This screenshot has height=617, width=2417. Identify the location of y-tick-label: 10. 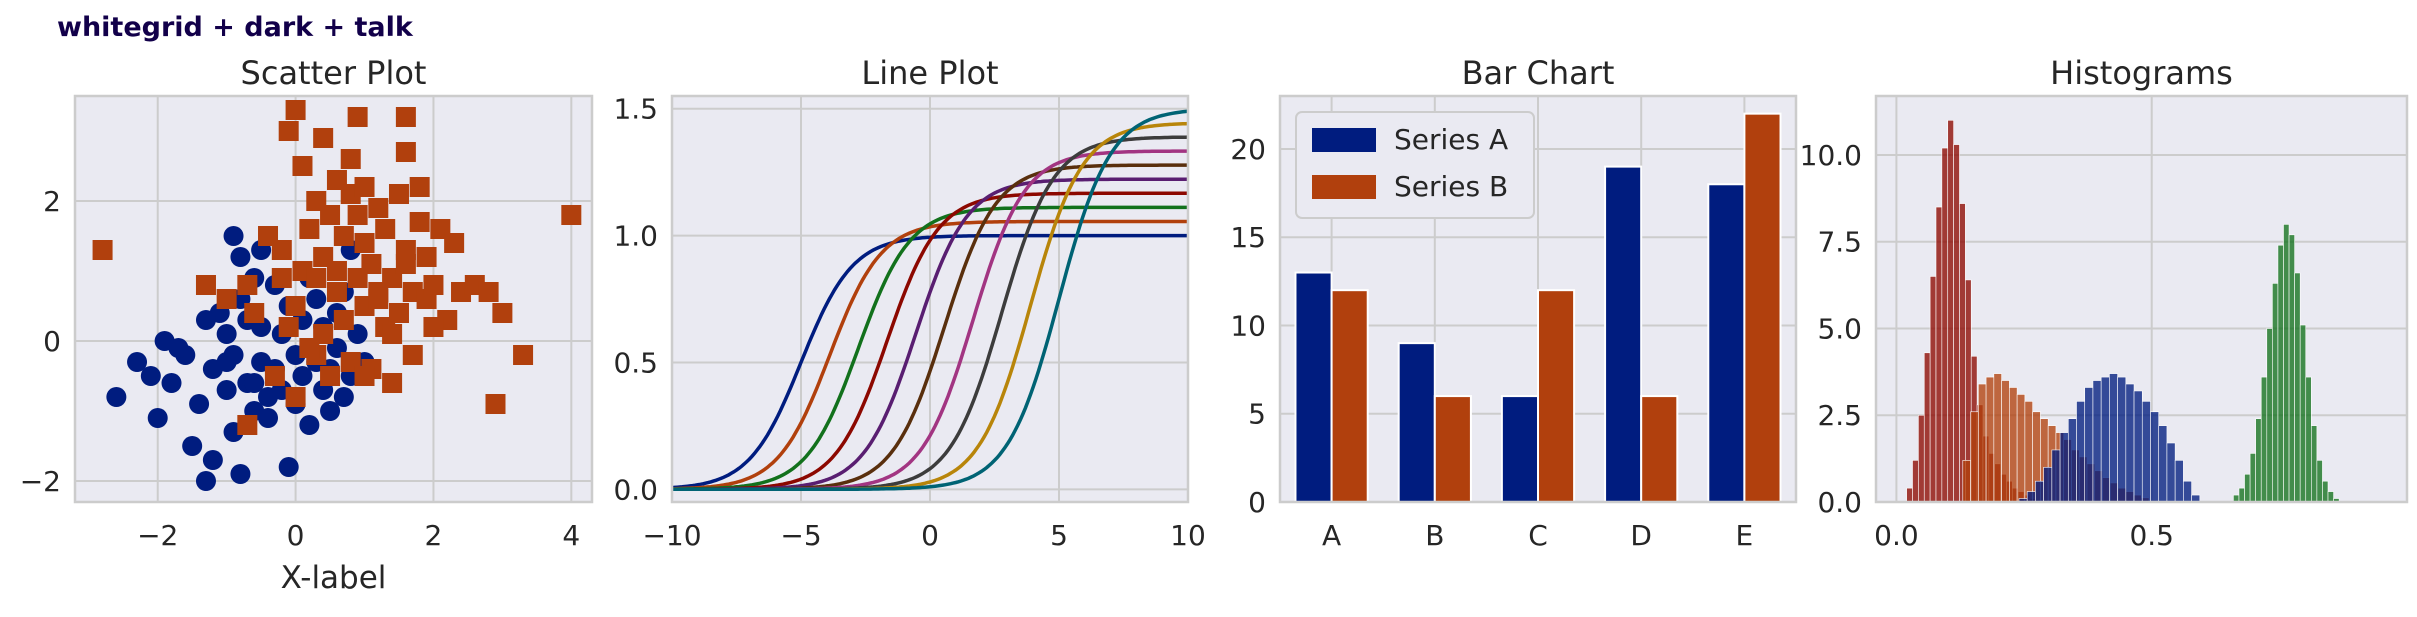
(1248, 325).